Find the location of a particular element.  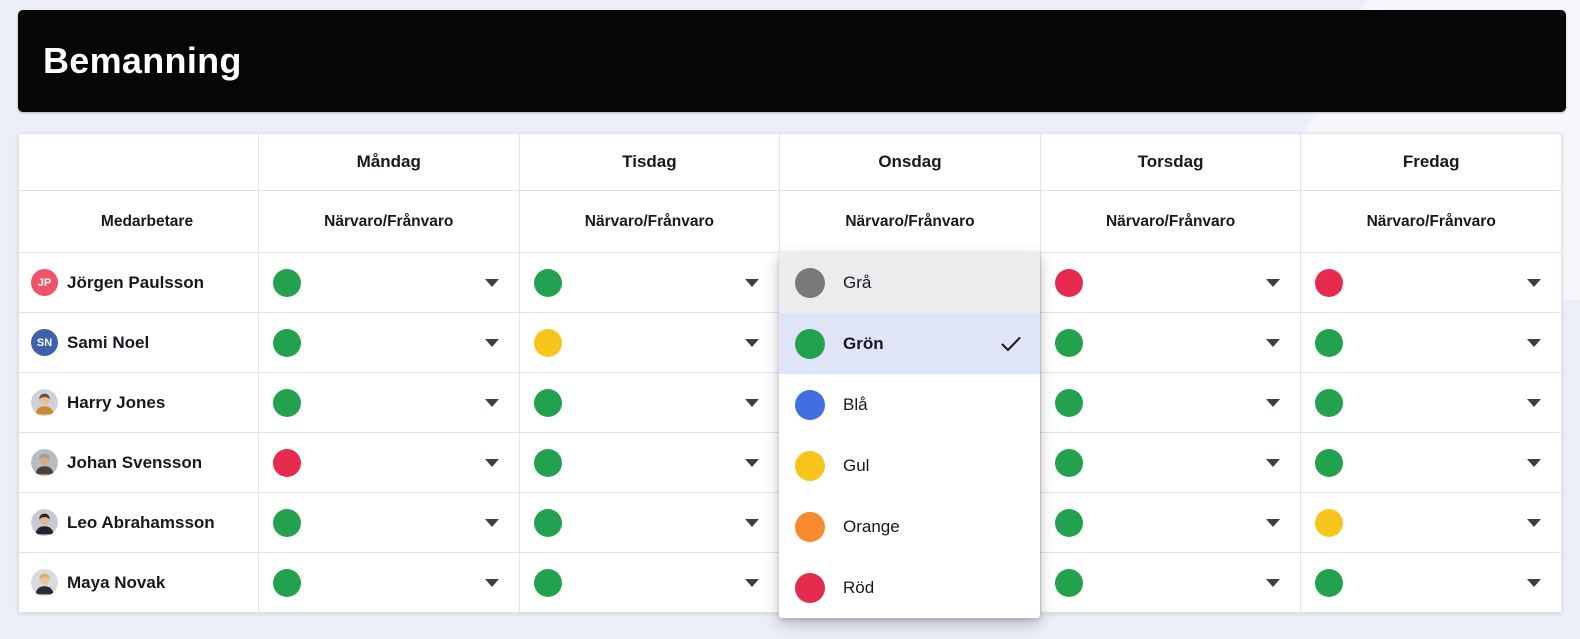

day-header-friday: Fredag is located at coordinates (1431, 162).